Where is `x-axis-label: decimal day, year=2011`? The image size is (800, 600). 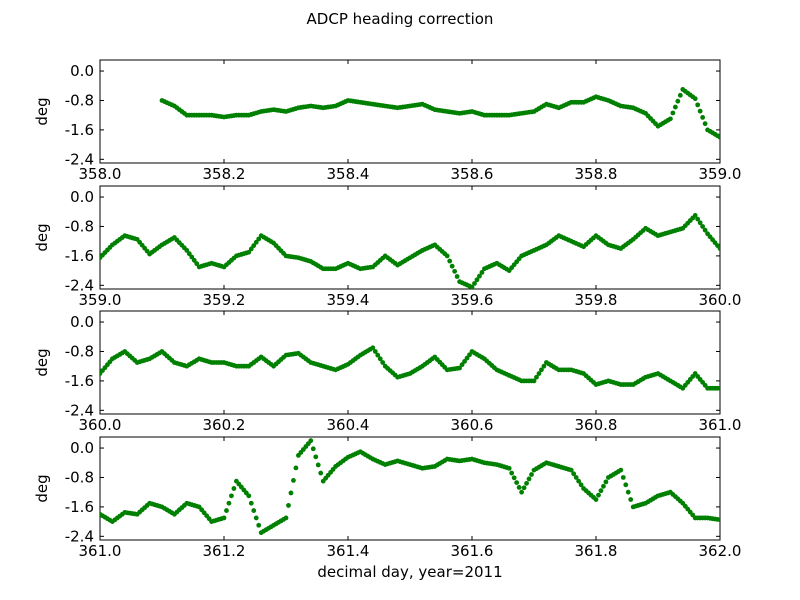
x-axis-label: decimal day, year=2011 is located at coordinates (409, 572).